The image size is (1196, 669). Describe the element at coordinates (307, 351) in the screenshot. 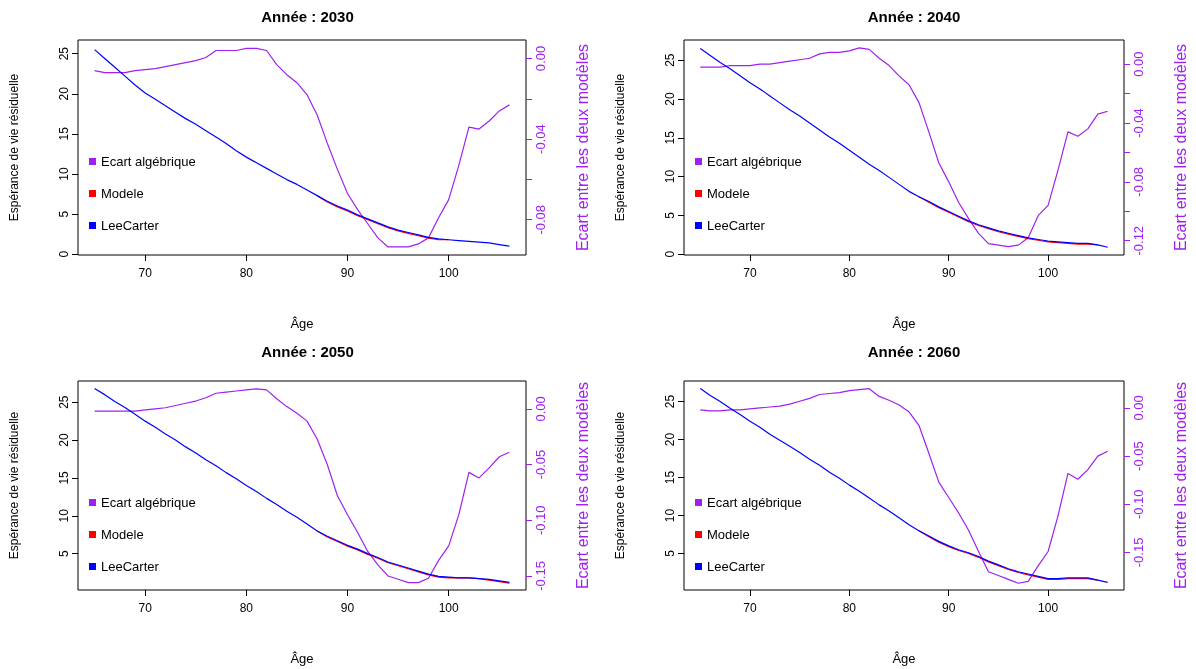

I see `chart-title: Année : 2050` at that location.